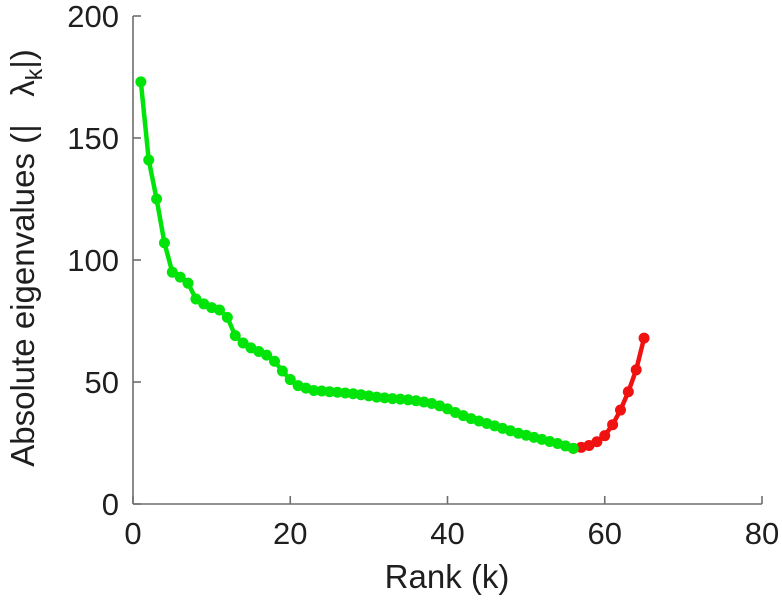 Image resolution: width=782 pixels, height=600 pixels. Describe the element at coordinates (22, 282) in the screenshot. I see `y-axis-label-prefix: Absolute eigenvalues (|` at that location.